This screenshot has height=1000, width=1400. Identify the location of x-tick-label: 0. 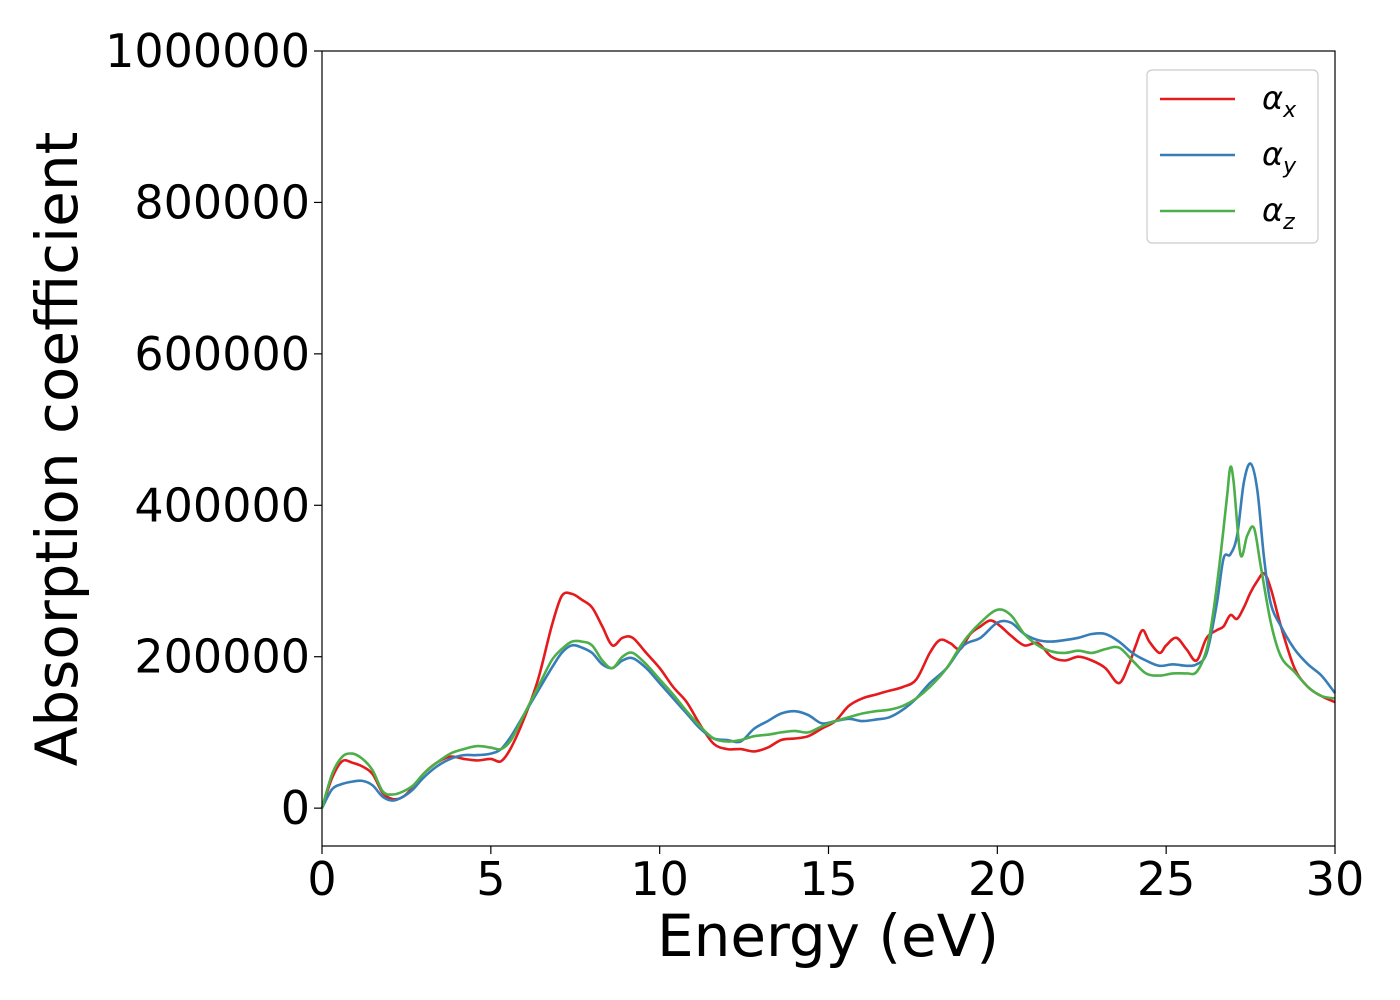
(321, 879).